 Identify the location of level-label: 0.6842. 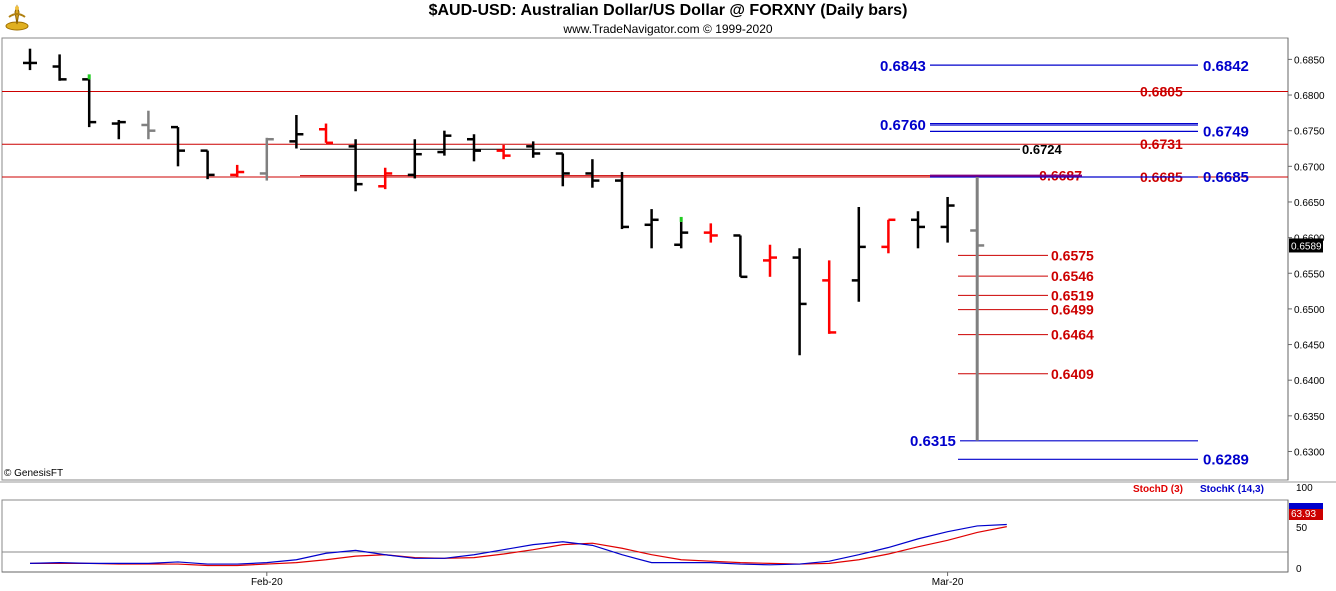
(1226, 66).